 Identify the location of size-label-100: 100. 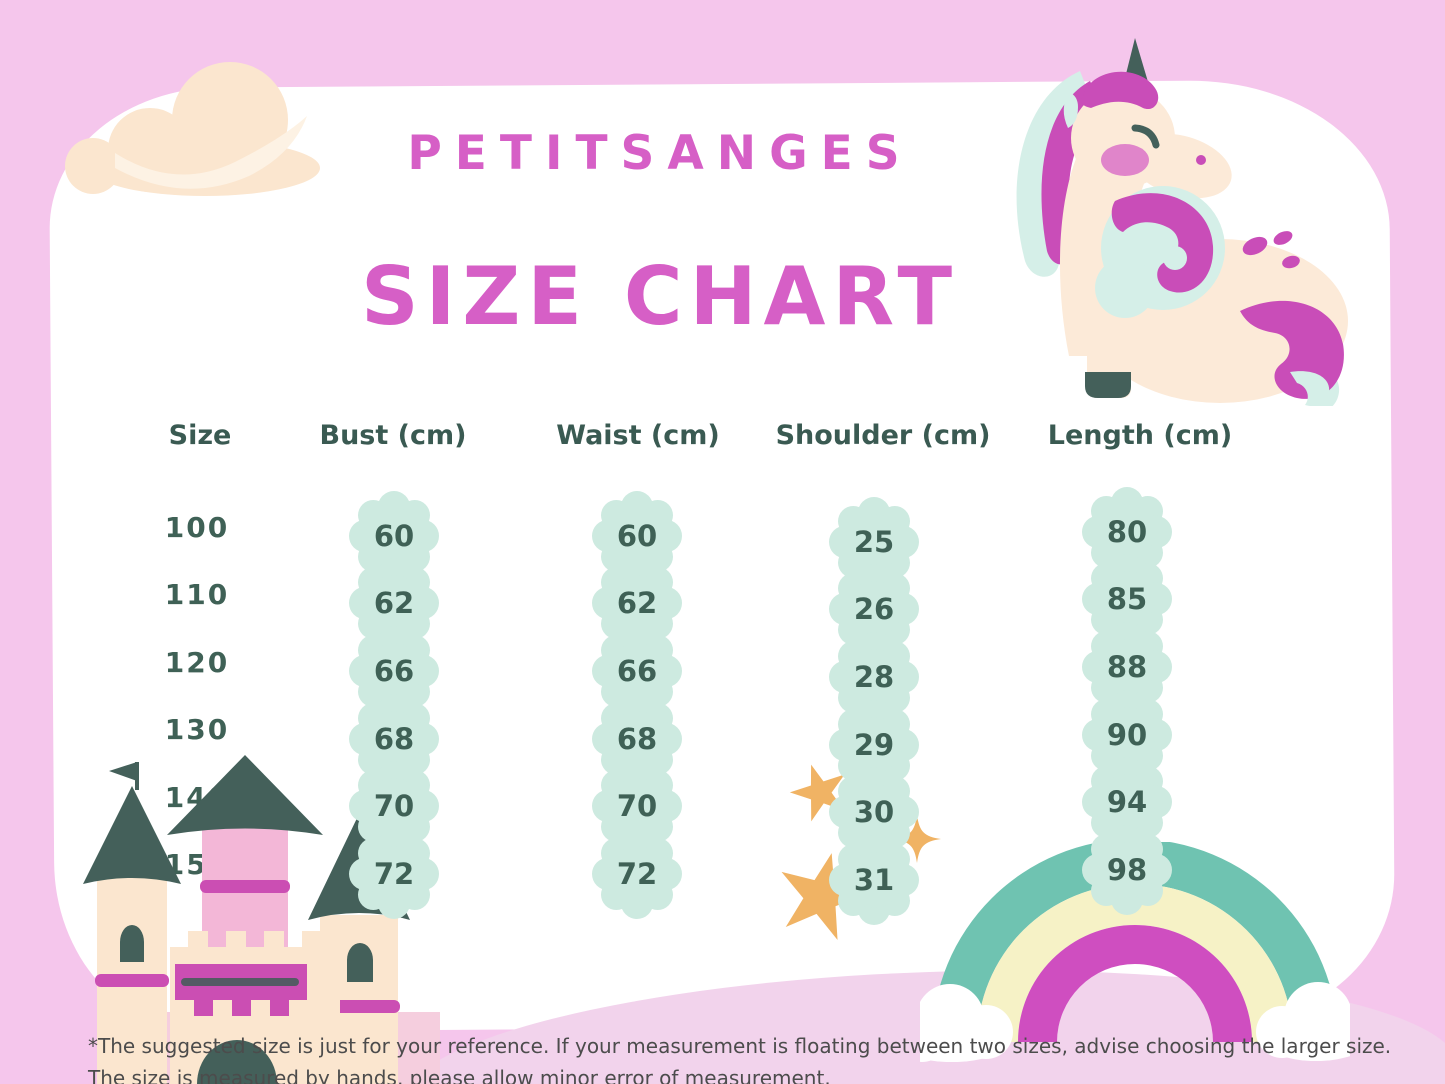
(197, 527).